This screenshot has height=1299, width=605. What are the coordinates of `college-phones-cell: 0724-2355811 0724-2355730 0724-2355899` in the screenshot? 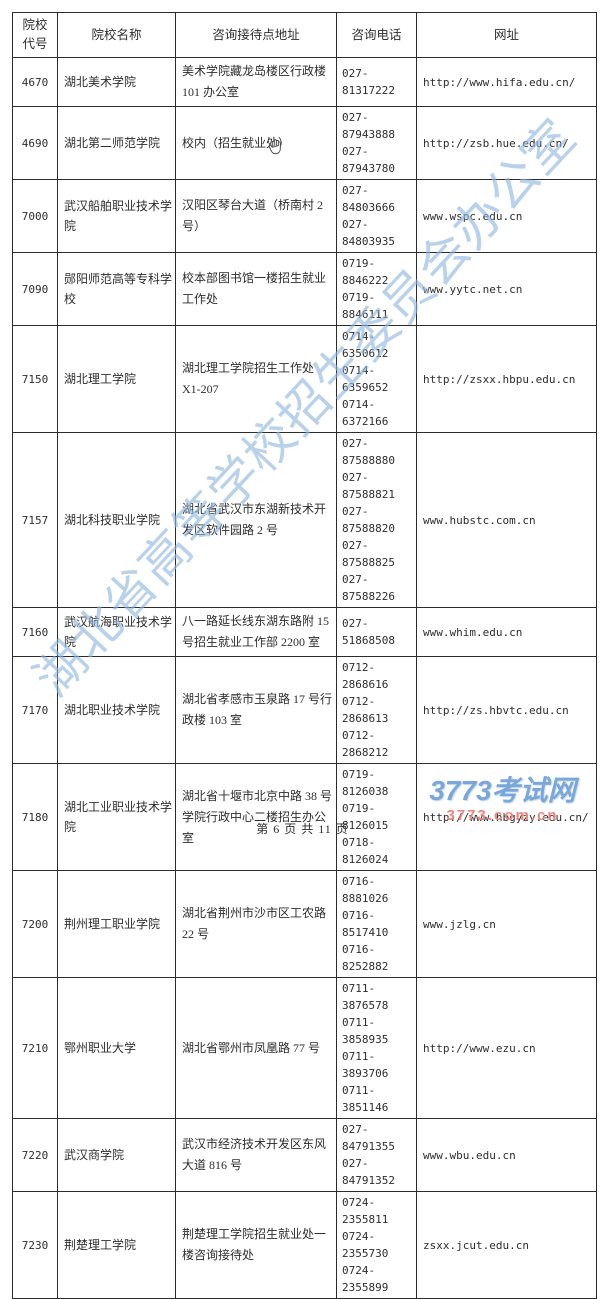 It's located at (376, 1245).